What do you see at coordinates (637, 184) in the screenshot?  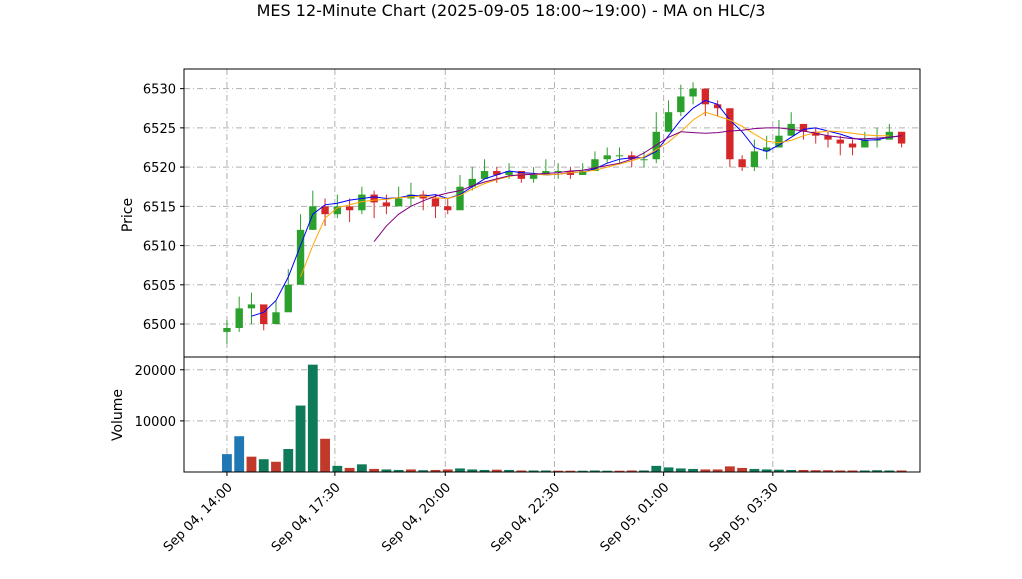 I see `moving-average-line` at bounding box center [637, 184].